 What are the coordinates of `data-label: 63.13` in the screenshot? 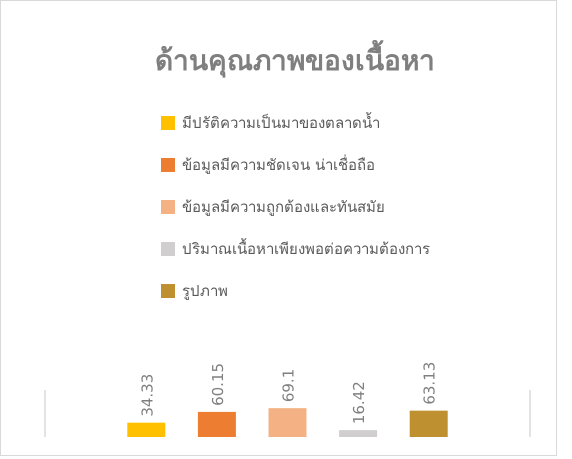 It's located at (429, 383).